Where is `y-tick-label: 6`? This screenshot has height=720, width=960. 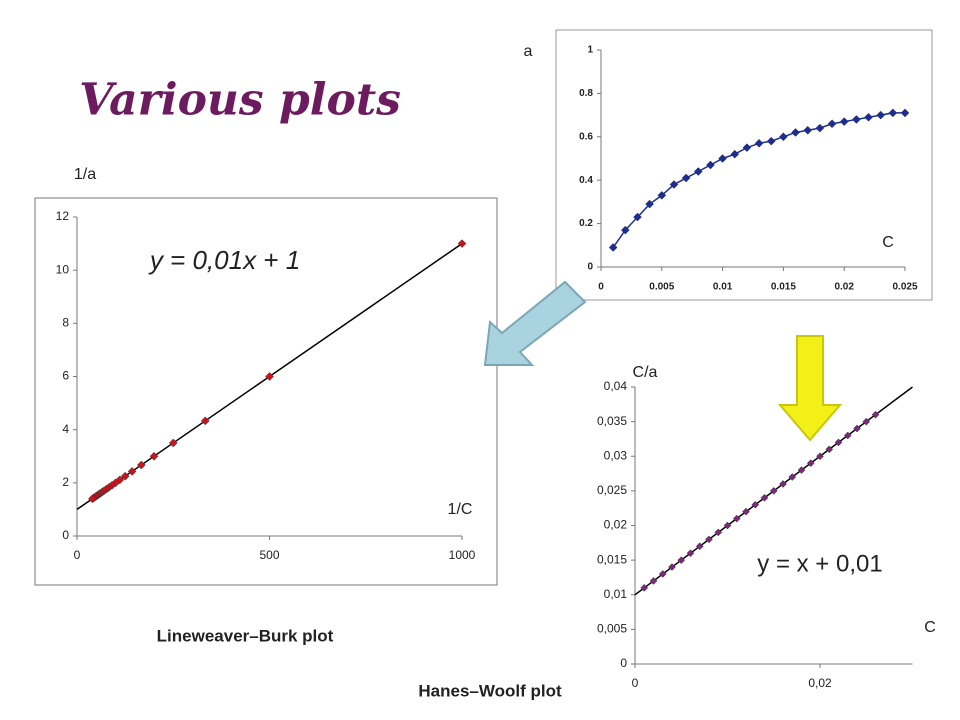 y-tick-label: 6 is located at coordinates (65, 376).